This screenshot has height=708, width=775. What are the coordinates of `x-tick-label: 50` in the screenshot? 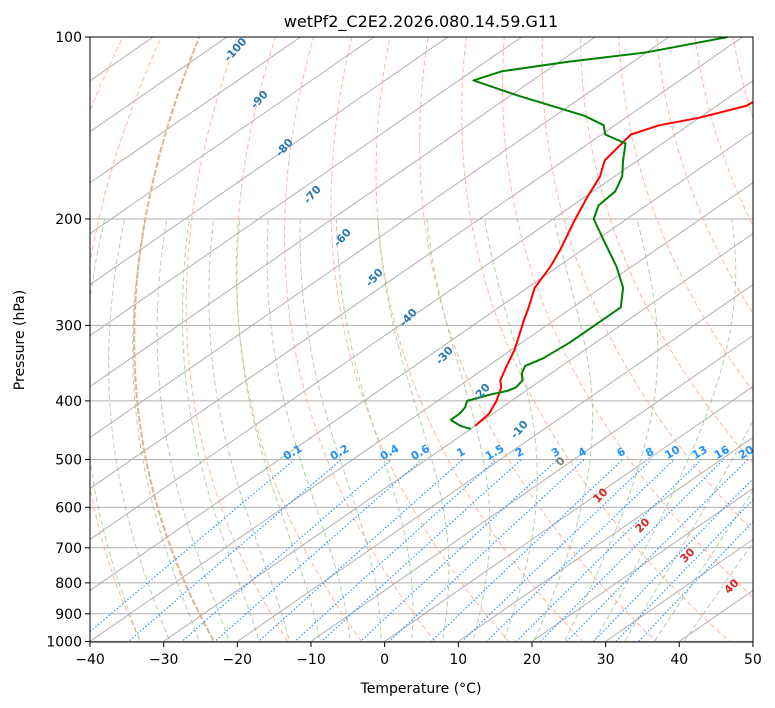 It's located at (753, 660).